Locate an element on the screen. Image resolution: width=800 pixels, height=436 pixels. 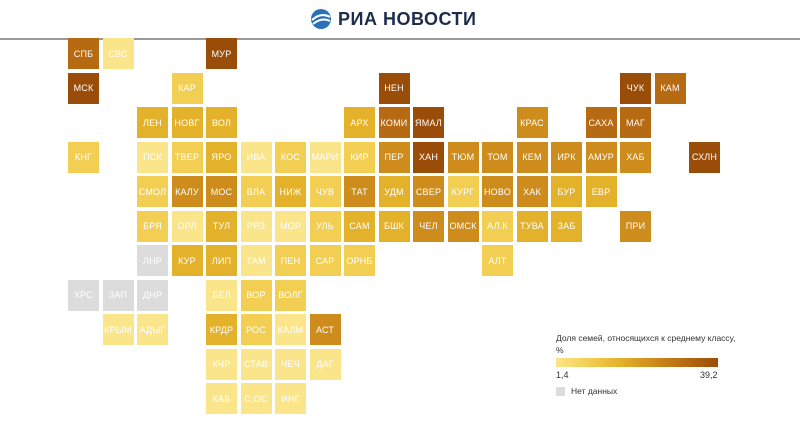
region-tile-23: МАРИ is located at coordinates (325, 157).